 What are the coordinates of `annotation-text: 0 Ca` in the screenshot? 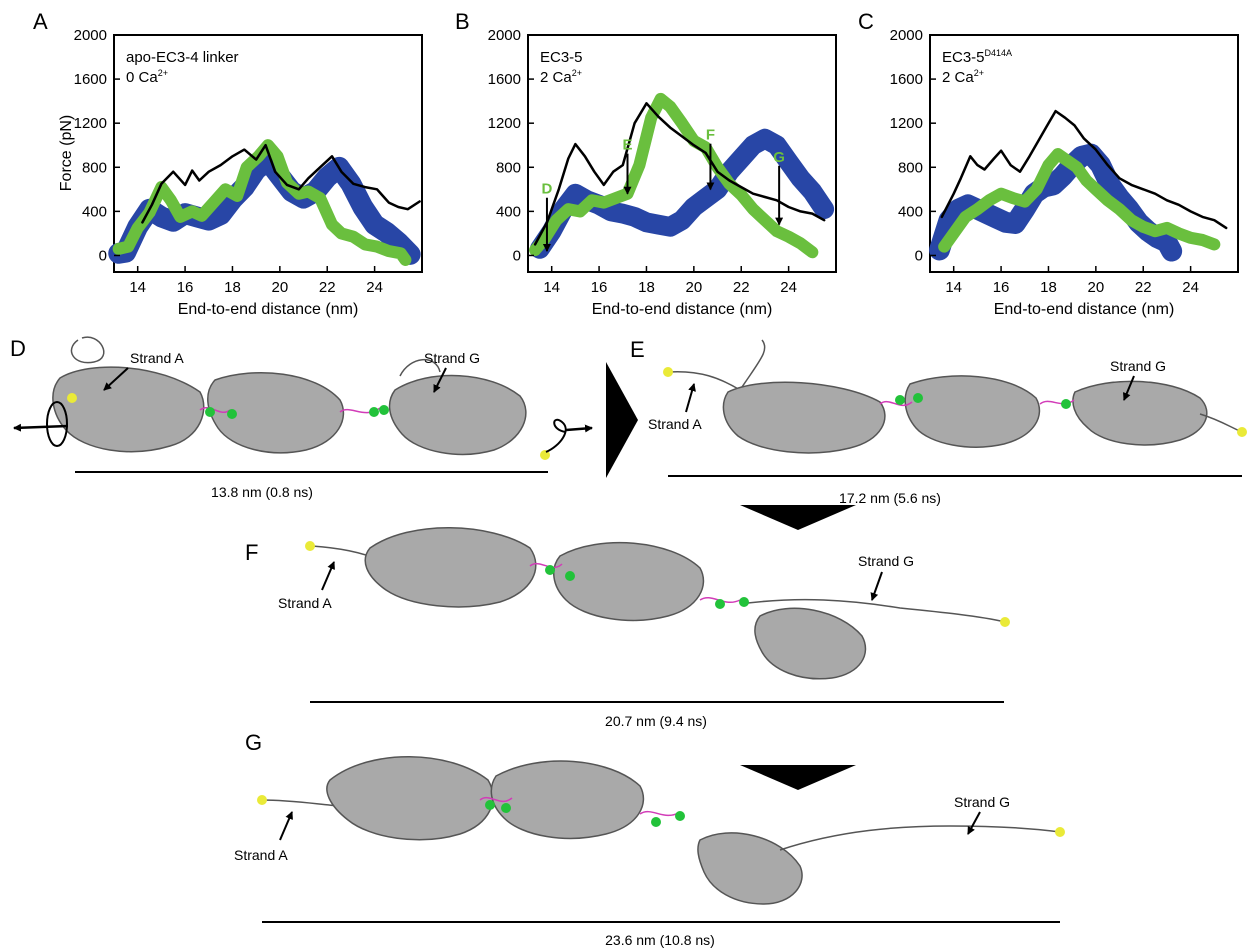 It's located at (142, 77).